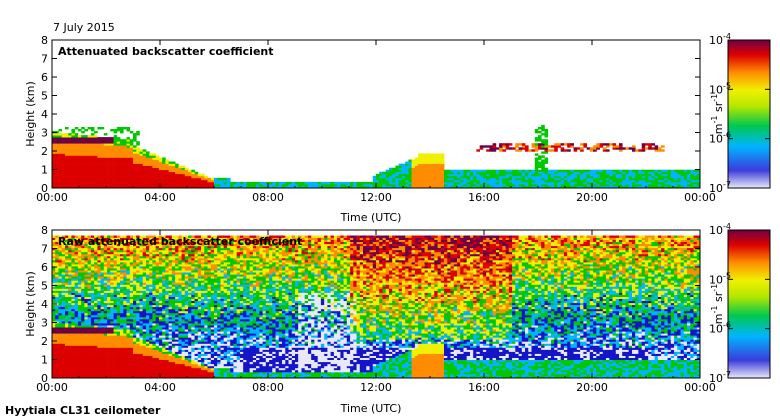 The height and width of the screenshot is (420, 780). I want to click on instrument-label: Hyytiala CL31 ceilometer, so click(83, 410).